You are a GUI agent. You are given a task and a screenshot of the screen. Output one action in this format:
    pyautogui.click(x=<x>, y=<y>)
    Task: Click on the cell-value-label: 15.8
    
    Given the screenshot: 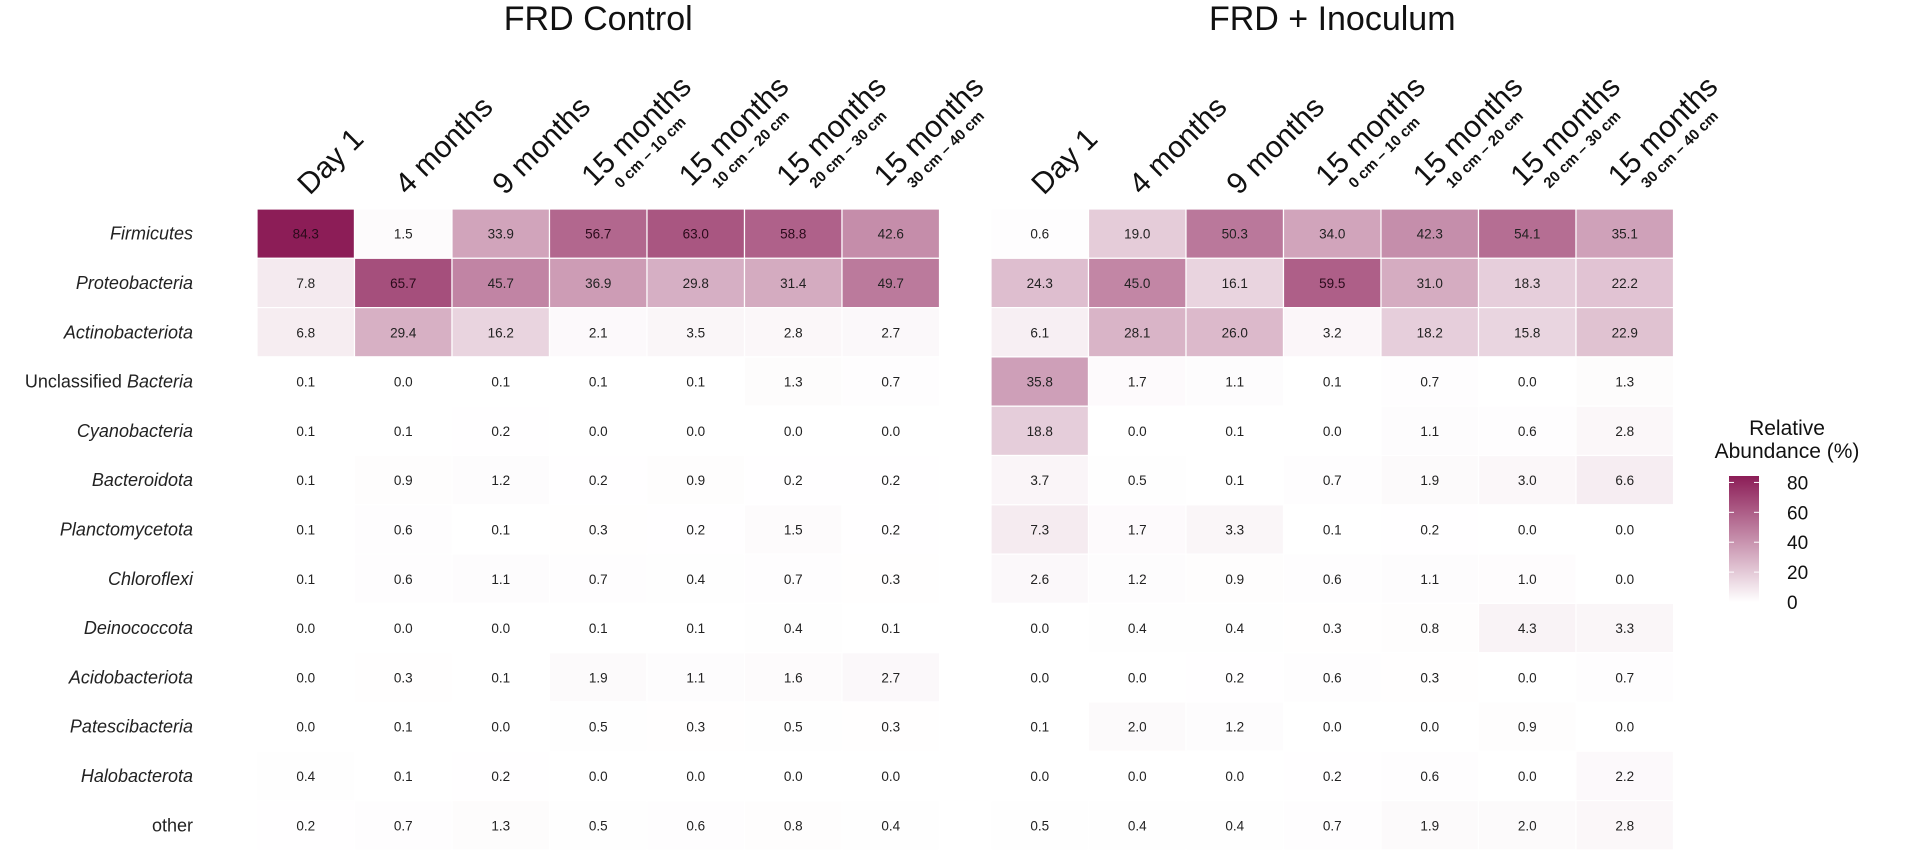 What is the action you would take?
    pyautogui.click(x=1527, y=332)
    